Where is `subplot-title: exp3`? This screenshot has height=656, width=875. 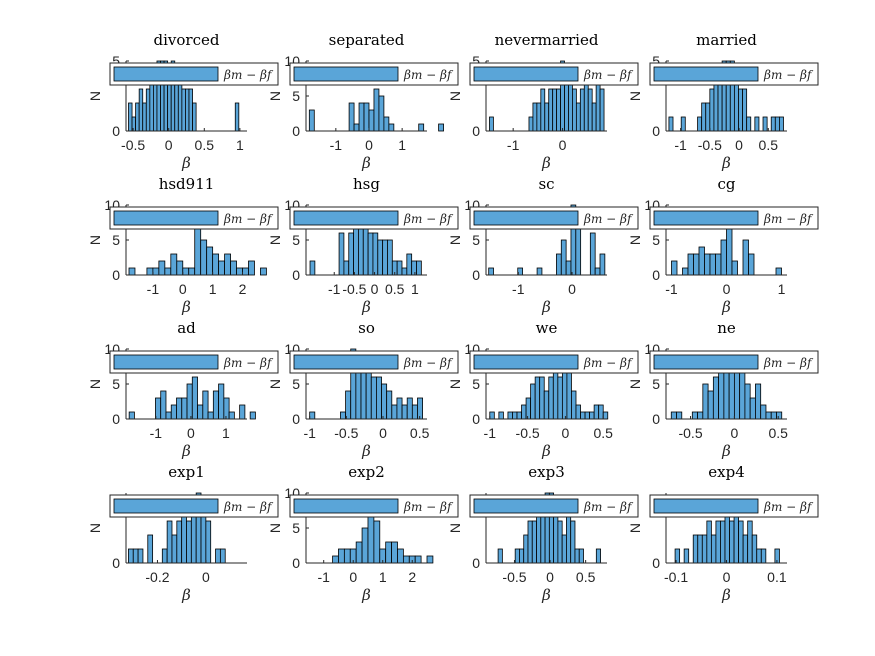
subplot-title: exp3 is located at coordinates (546, 472).